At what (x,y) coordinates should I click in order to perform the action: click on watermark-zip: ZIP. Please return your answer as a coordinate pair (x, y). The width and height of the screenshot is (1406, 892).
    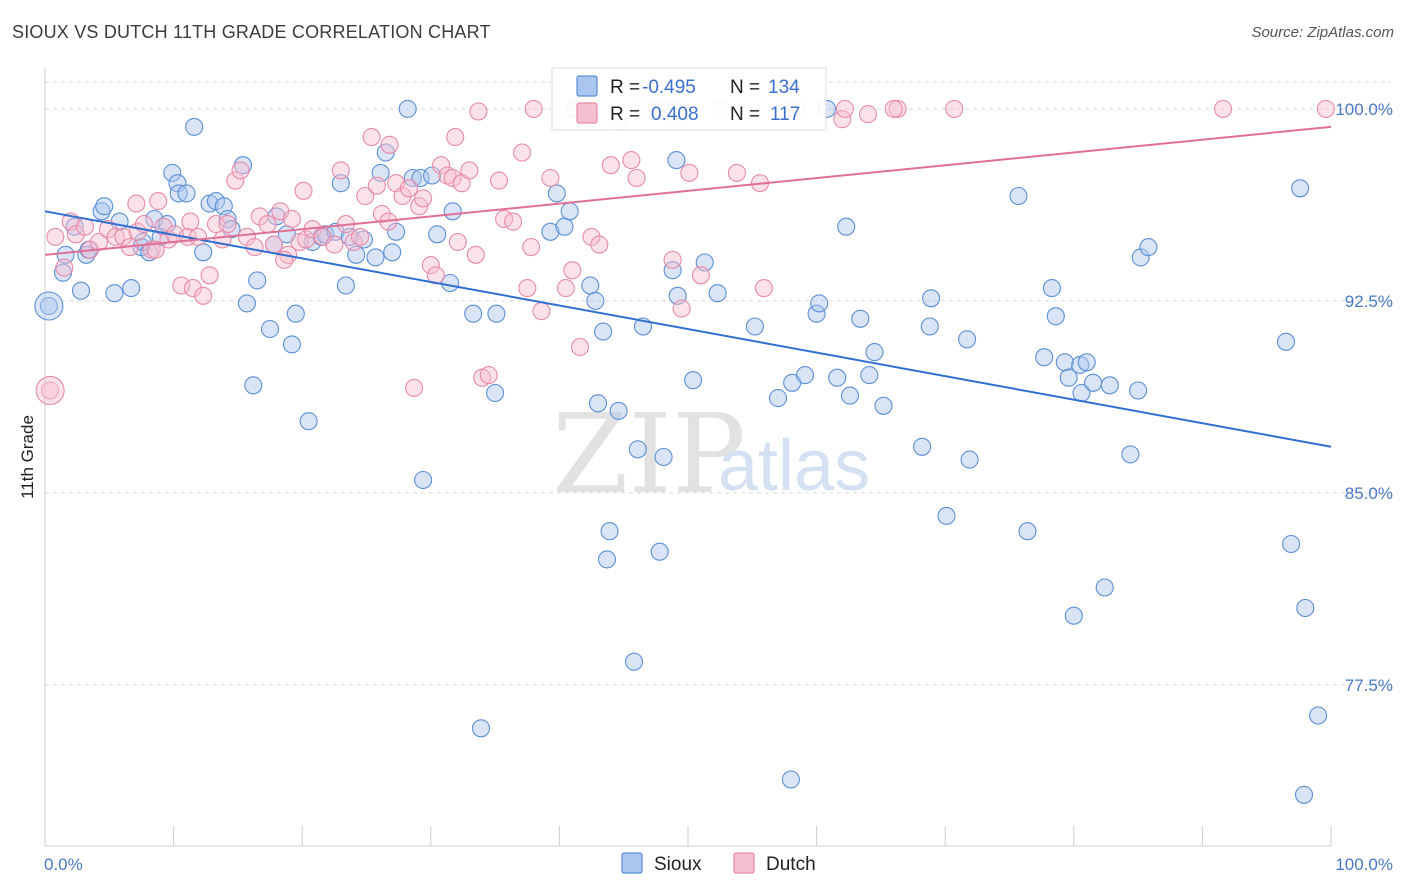
    Looking at the image, I should click on (649, 454).